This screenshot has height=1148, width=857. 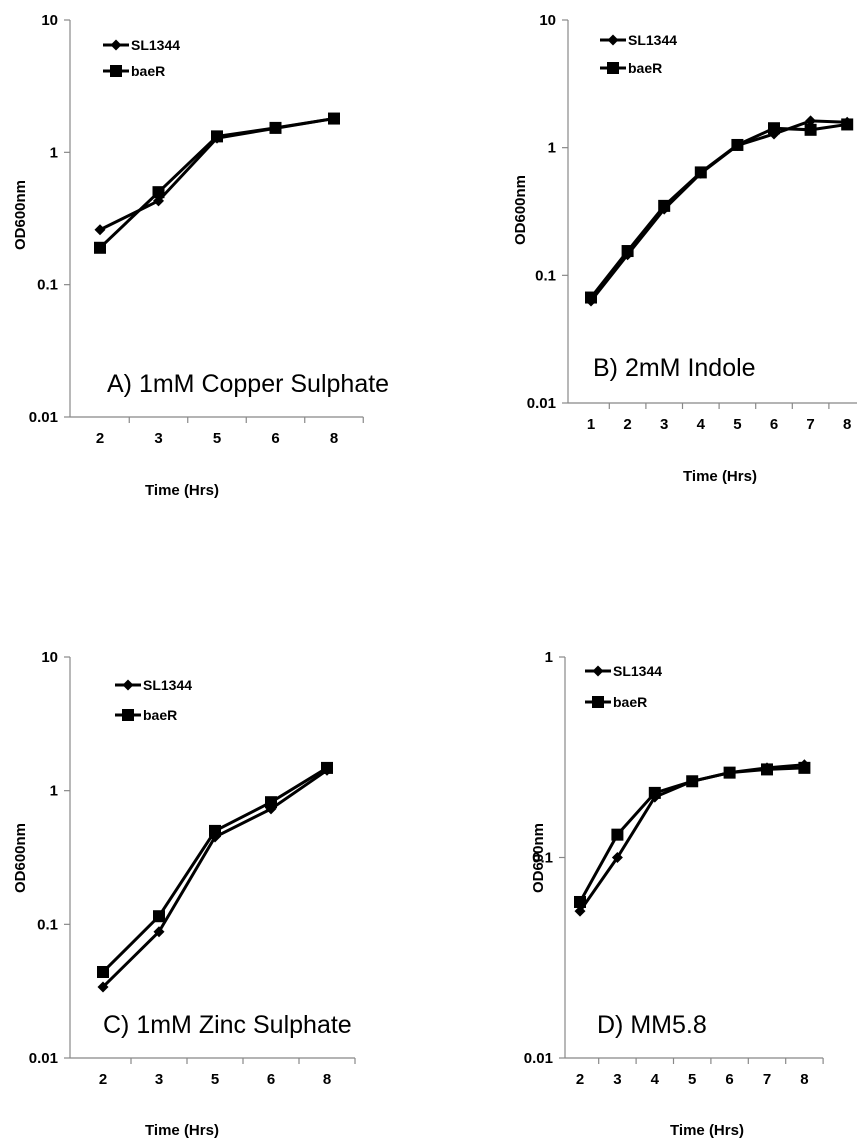 What do you see at coordinates (591, 424) in the screenshot?
I see `x-tick-label: 1` at bounding box center [591, 424].